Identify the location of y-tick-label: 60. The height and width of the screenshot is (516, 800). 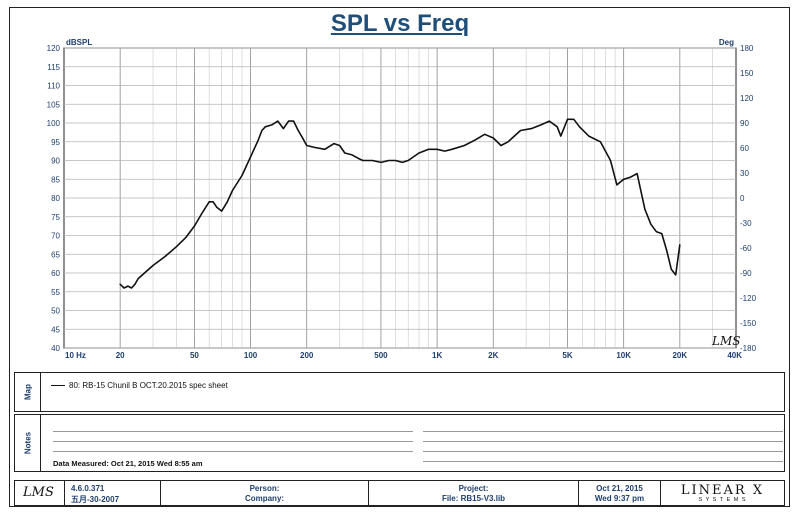
(55, 273).